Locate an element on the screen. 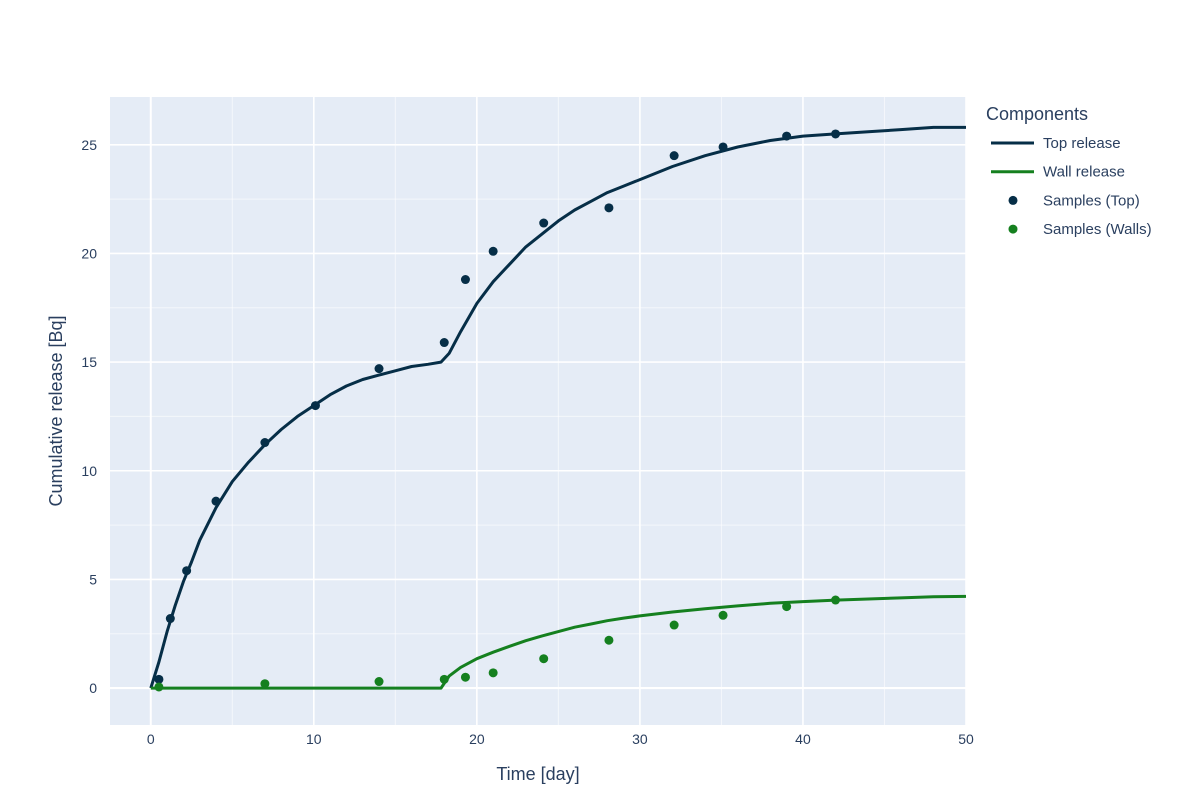 Image resolution: width=1180 pixels, height=810 pixels. y-tick-label: 10 is located at coordinates (89, 471).